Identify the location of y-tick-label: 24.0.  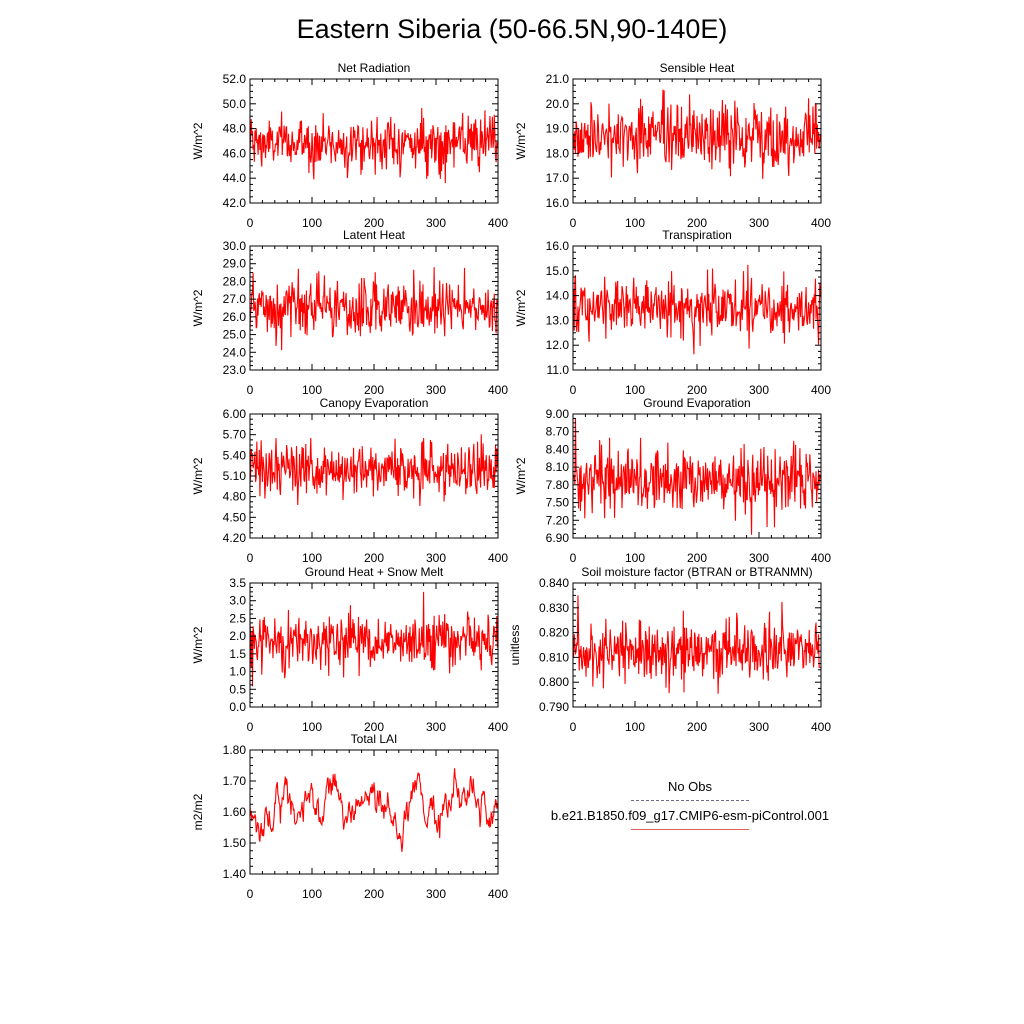
(235, 352).